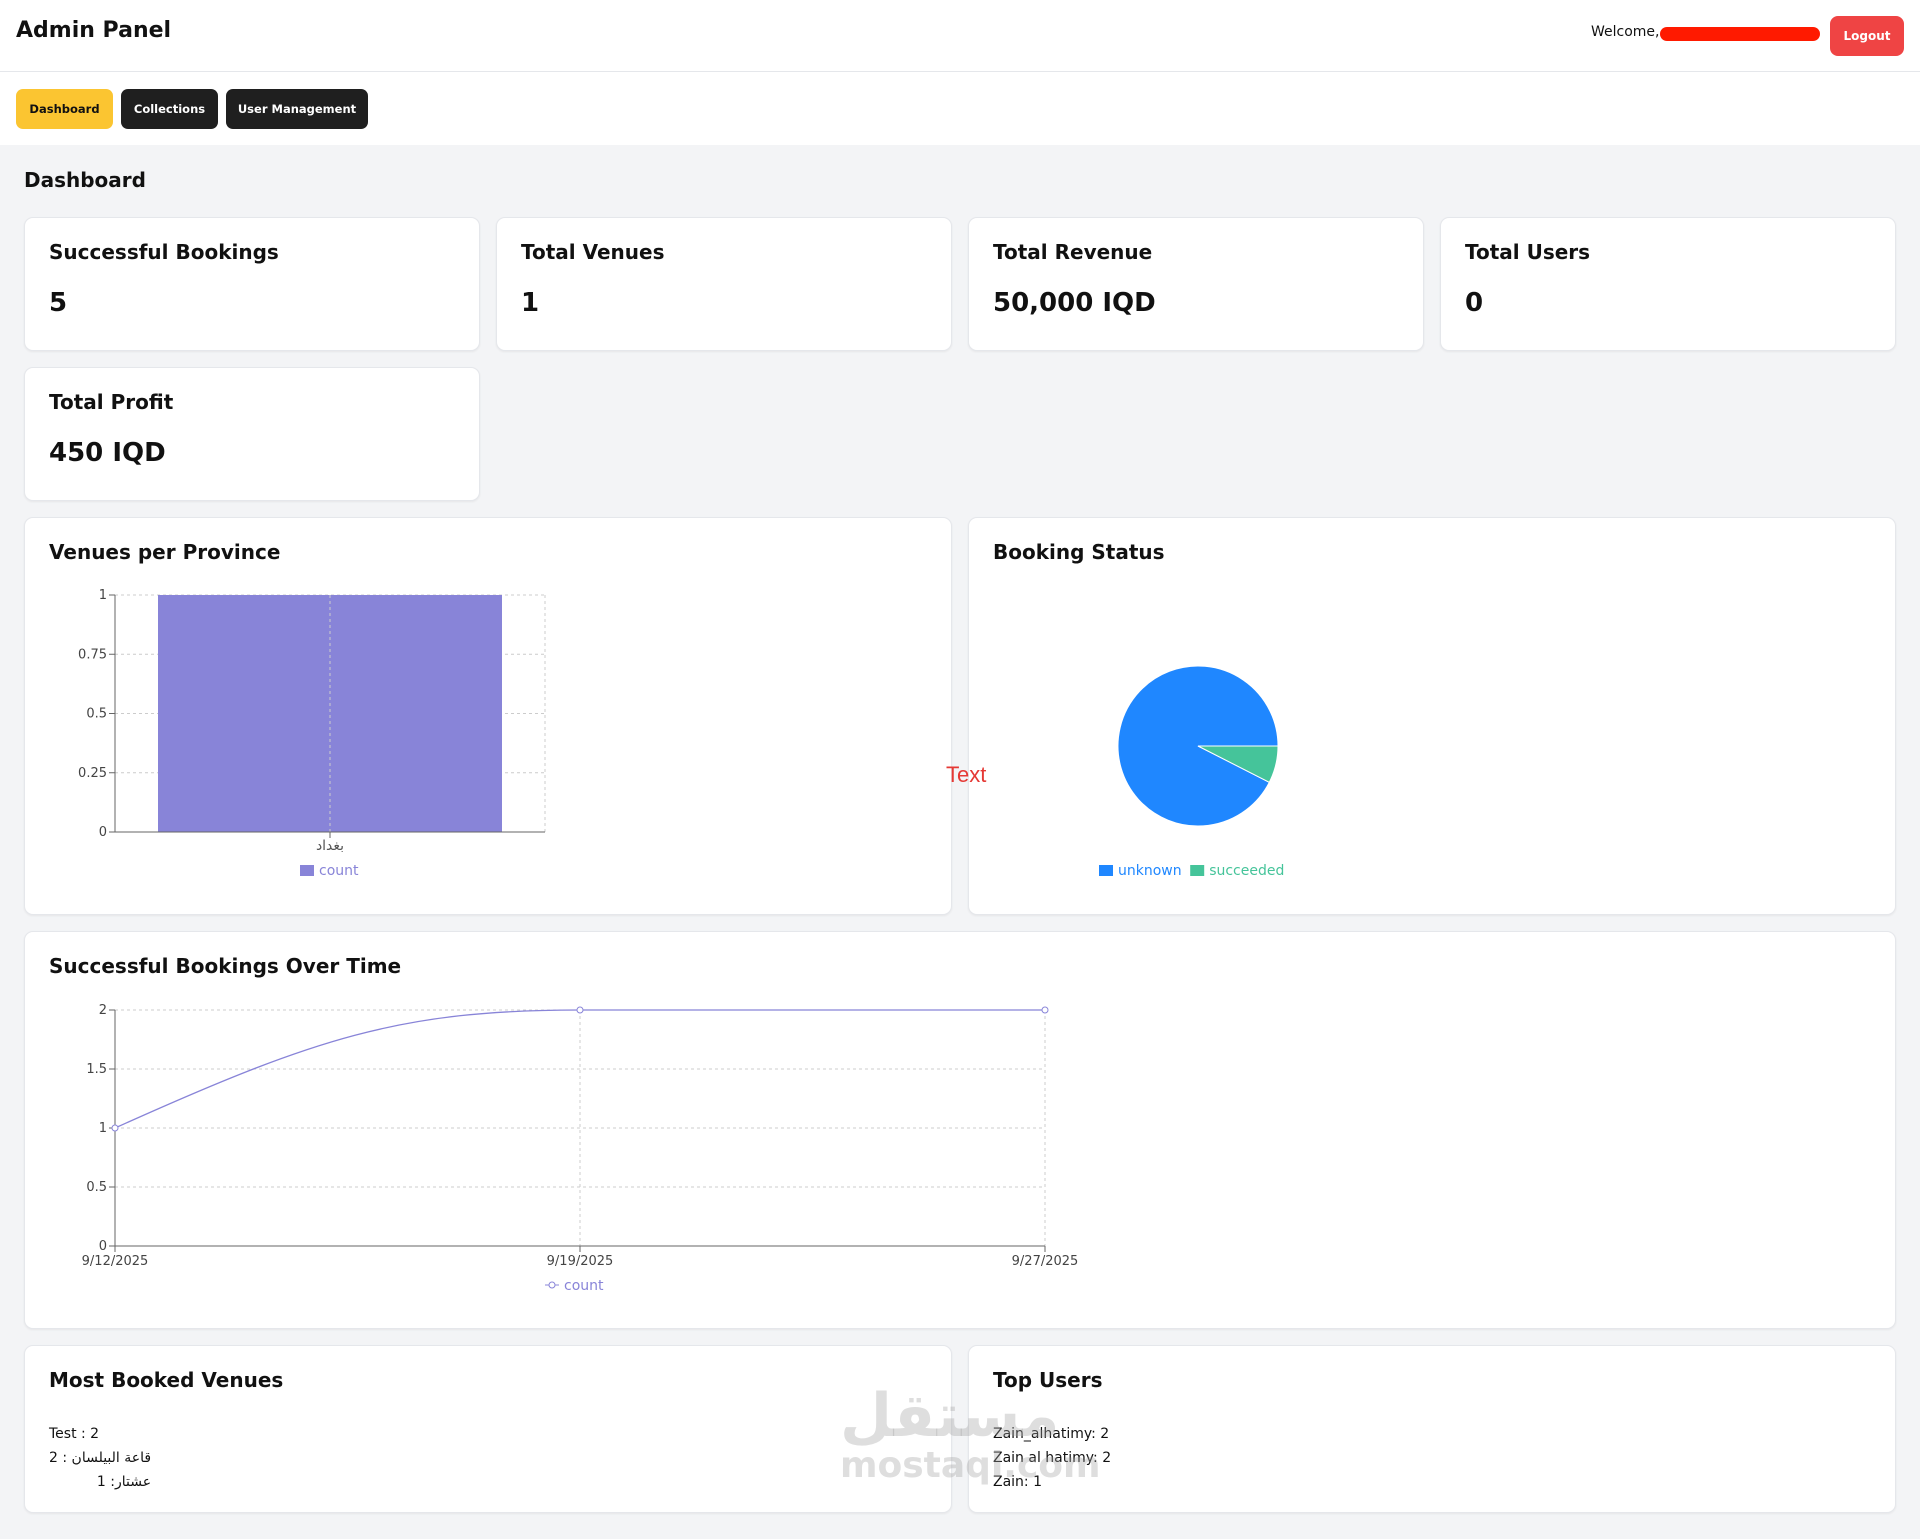 The height and width of the screenshot is (1539, 1920). What do you see at coordinates (74, 1434) in the screenshot?
I see `list-item: Test : 2` at bounding box center [74, 1434].